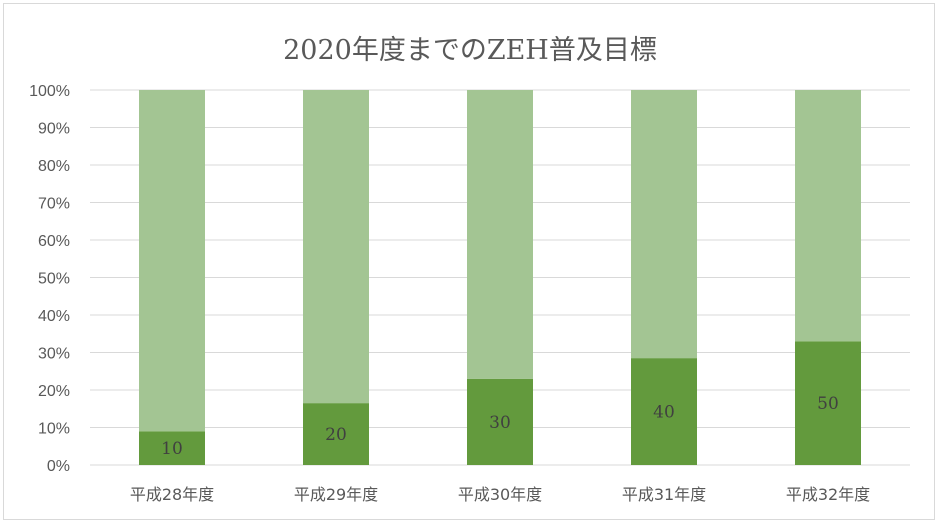 Image resolution: width=940 pixels, height=525 pixels. I want to click on y-tick-label: 20%, so click(54, 391).